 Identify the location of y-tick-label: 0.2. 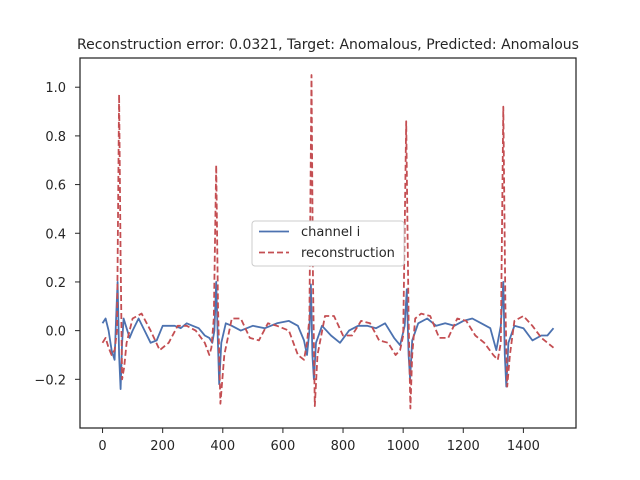
(55, 283).